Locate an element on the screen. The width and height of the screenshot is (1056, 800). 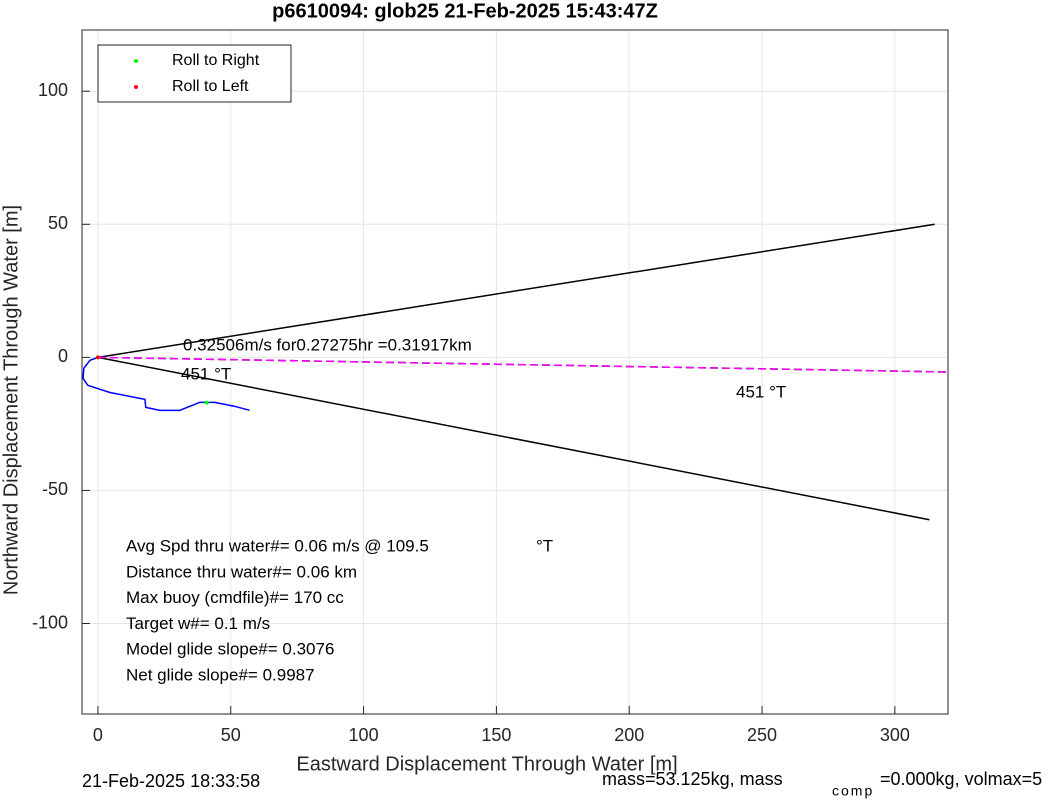
stat-line: Distance thru water#= 0.06 km is located at coordinates (241, 571).